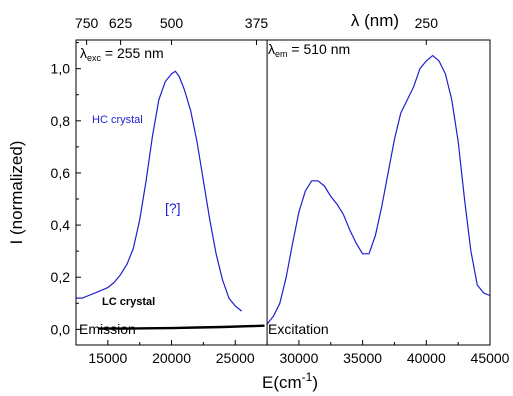 This screenshot has height=396, width=513. Describe the element at coordinates (257, 23) in the screenshot. I see `top-tick-label: 375` at that location.